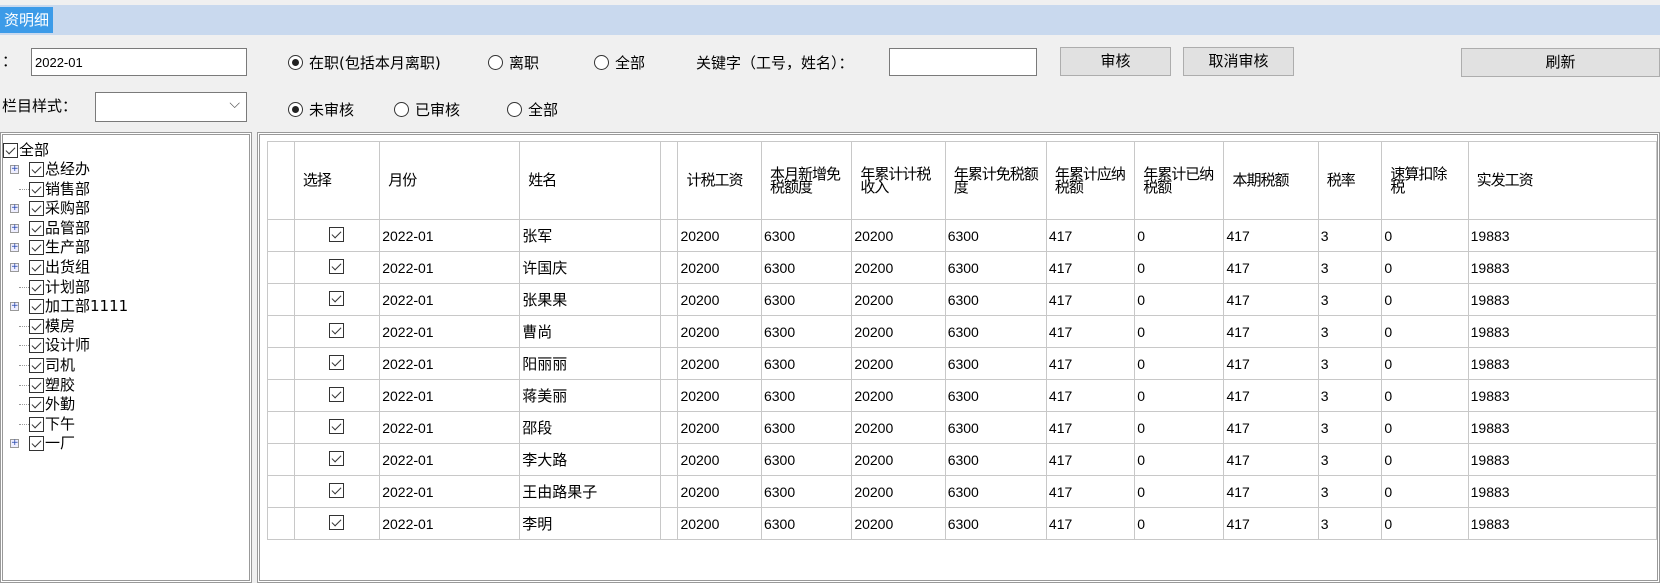  I want to click on tree-node: + 生产部, so click(50, 247).